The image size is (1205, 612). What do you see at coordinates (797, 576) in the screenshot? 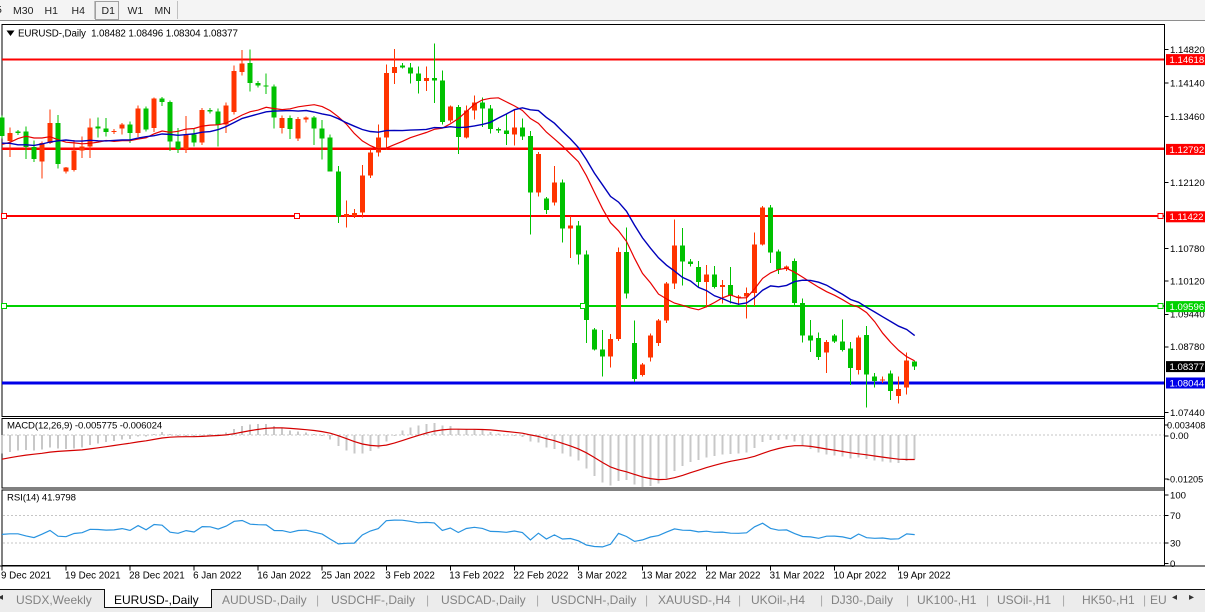
I see `svg-text: 31 Mar 2022` at bounding box center [797, 576].